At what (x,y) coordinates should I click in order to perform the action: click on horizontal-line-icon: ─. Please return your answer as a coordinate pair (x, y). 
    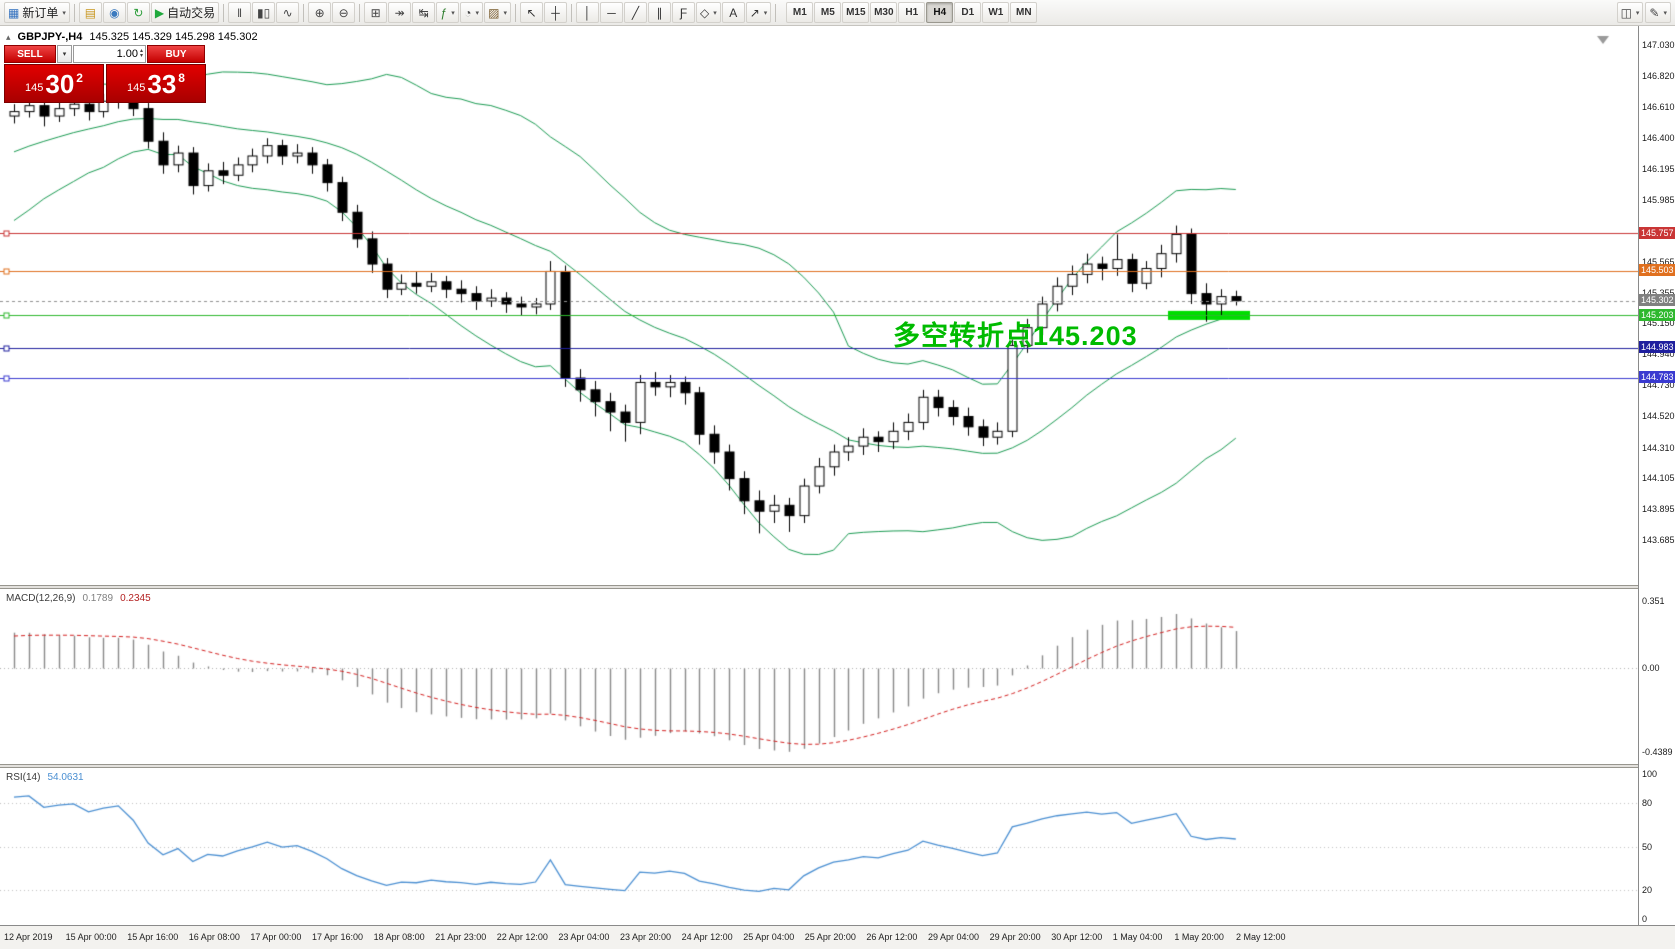
    Looking at the image, I should click on (611, 12).